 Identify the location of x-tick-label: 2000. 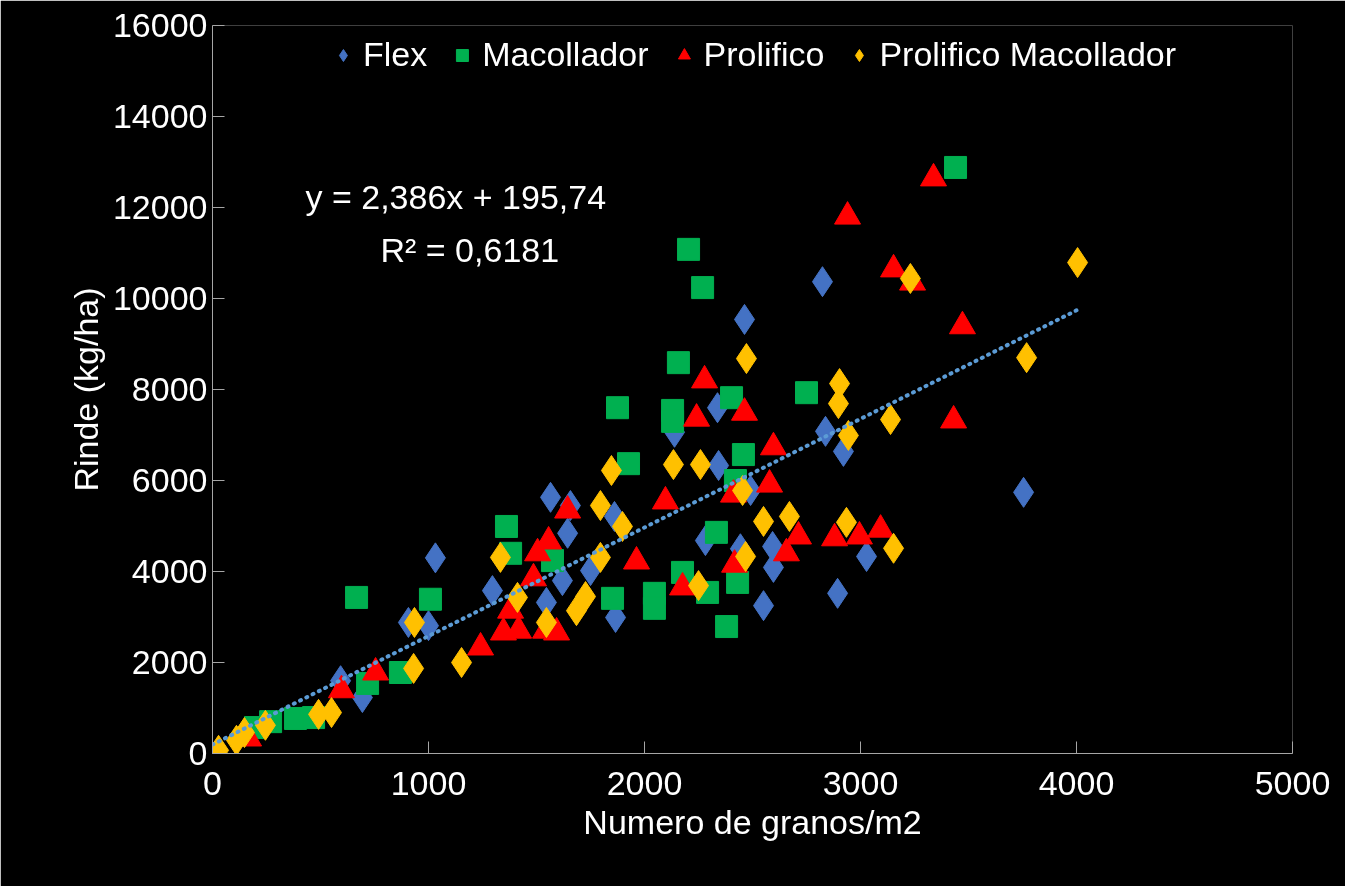
(644, 782).